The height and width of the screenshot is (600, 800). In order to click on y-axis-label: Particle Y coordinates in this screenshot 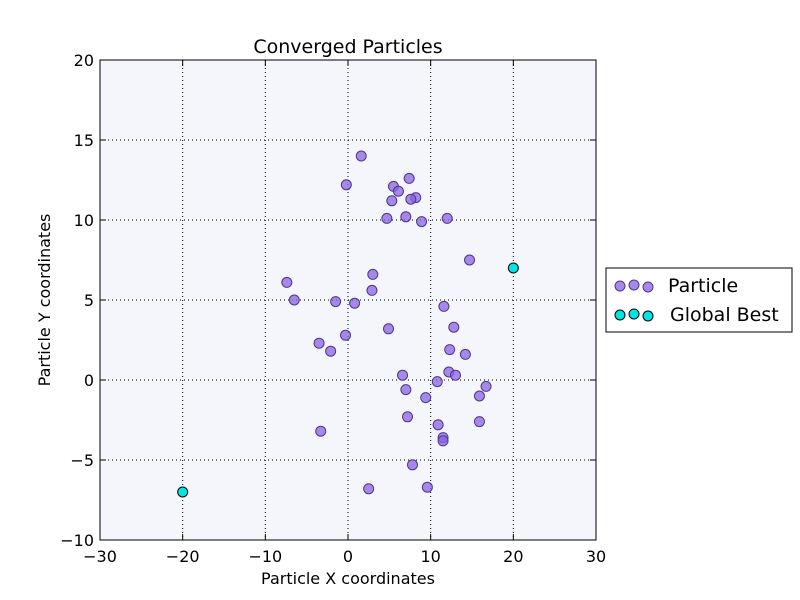, I will do `click(44, 300)`.